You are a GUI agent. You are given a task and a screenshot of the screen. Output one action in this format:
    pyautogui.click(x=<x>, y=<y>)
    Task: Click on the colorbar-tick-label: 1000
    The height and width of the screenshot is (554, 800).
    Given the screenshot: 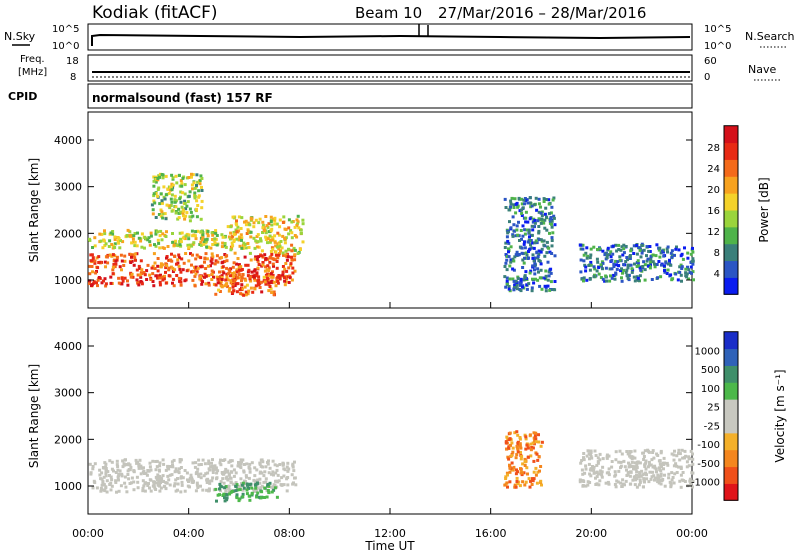 What is the action you would take?
    pyautogui.click(x=707, y=351)
    